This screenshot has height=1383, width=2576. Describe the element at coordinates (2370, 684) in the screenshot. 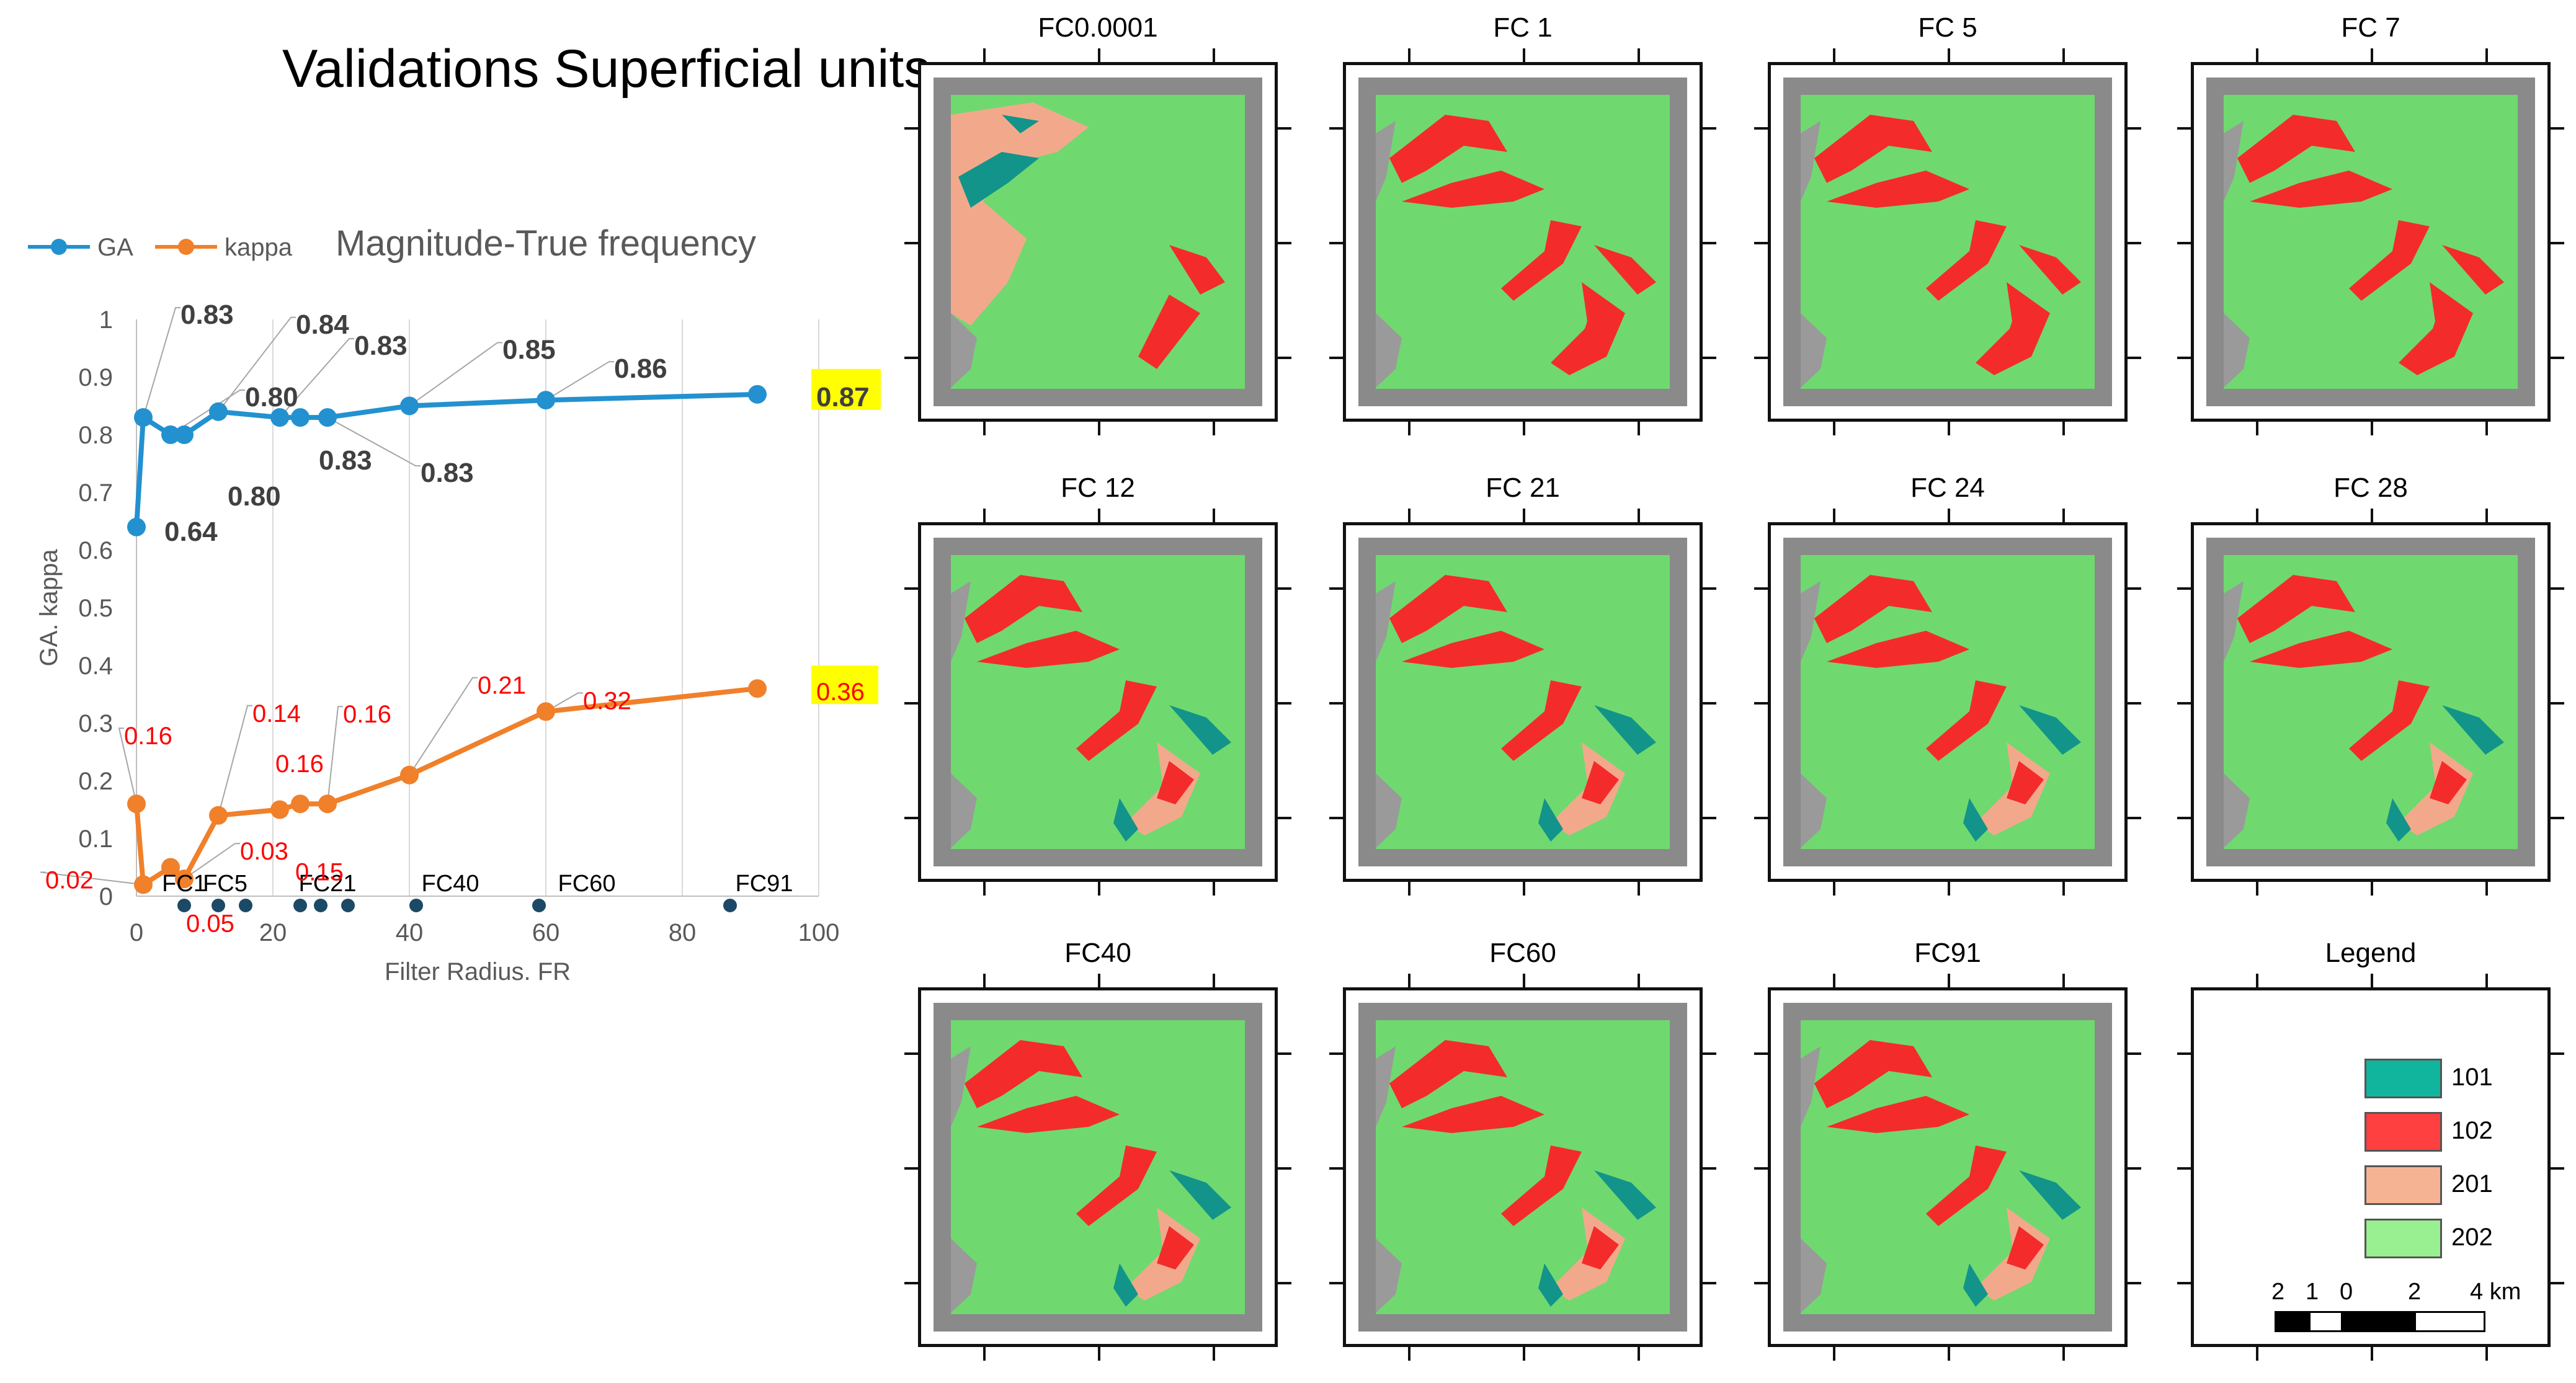

I see `map-panel: FC 28` at that location.